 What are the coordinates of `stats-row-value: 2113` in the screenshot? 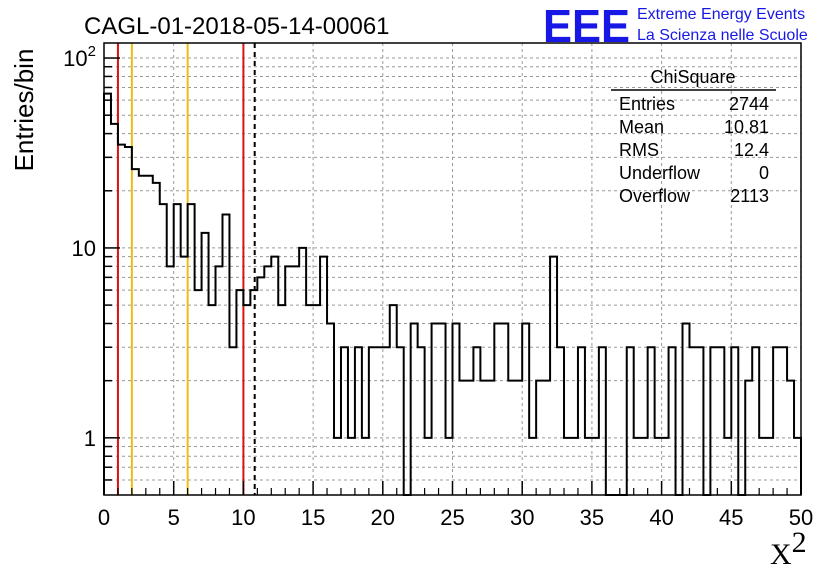 It's located at (749, 196).